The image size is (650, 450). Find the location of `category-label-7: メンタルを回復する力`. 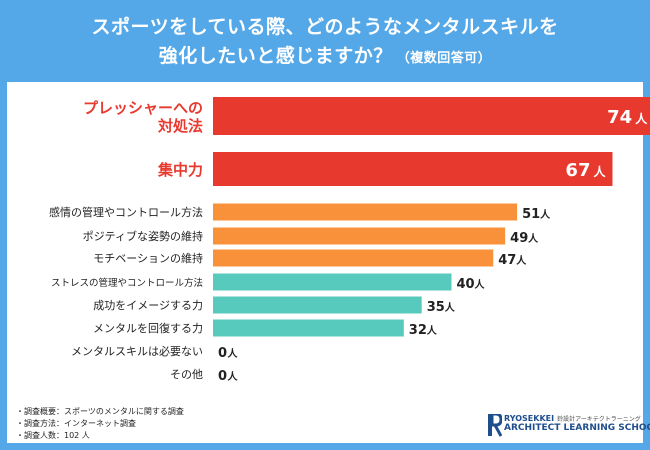

category-label-7: メンタルを回復する力 is located at coordinates (148, 328).